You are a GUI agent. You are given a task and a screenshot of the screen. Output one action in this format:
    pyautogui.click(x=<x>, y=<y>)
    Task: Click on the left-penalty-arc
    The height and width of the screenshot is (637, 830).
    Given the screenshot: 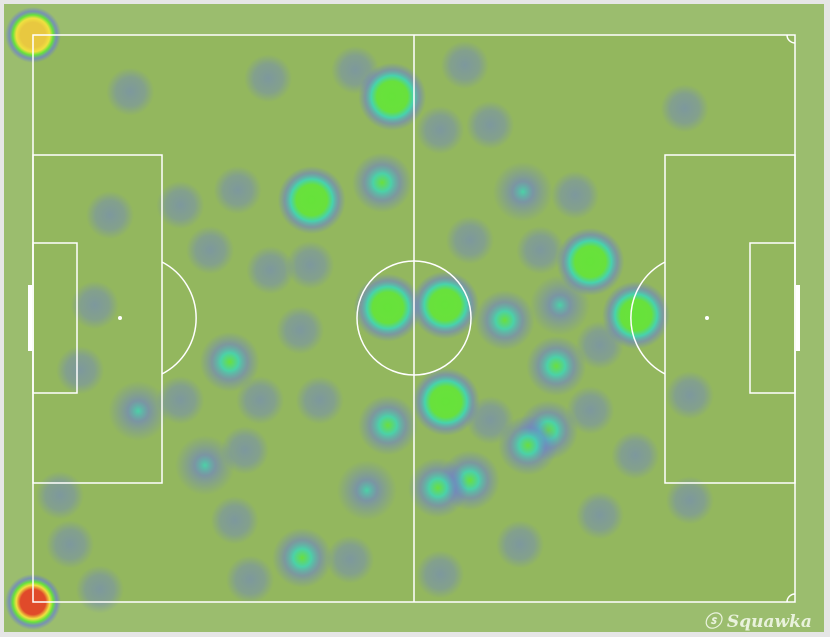 What is the action you would take?
    pyautogui.click(x=179, y=318)
    